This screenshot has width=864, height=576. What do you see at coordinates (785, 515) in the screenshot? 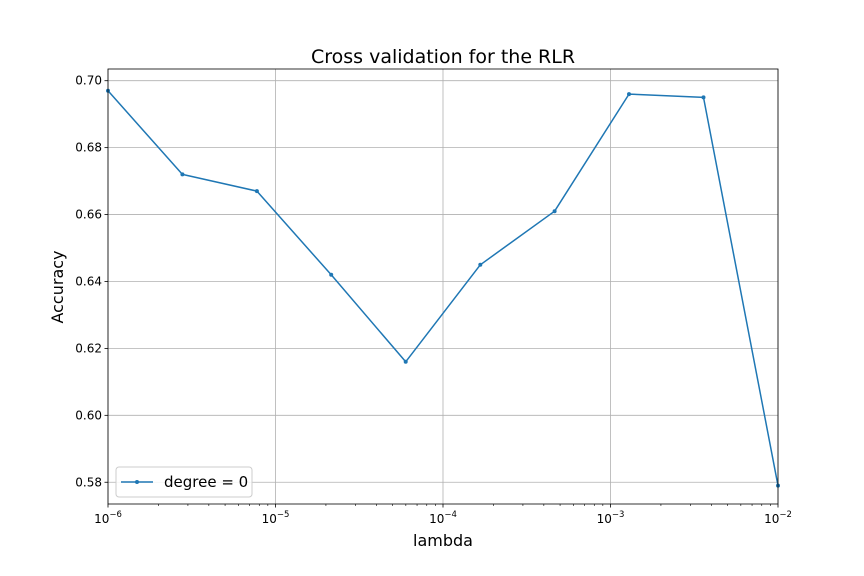
I see `x-tick-exponent: −2` at bounding box center [785, 515].